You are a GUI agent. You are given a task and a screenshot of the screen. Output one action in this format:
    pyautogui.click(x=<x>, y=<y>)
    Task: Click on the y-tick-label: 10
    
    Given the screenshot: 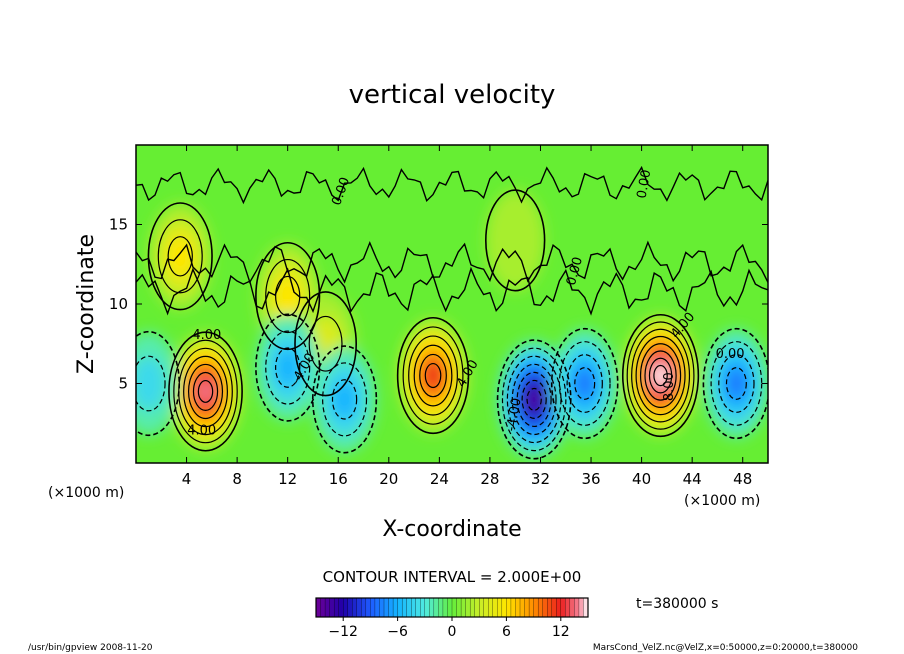 What is the action you would take?
    pyautogui.click(x=118, y=304)
    